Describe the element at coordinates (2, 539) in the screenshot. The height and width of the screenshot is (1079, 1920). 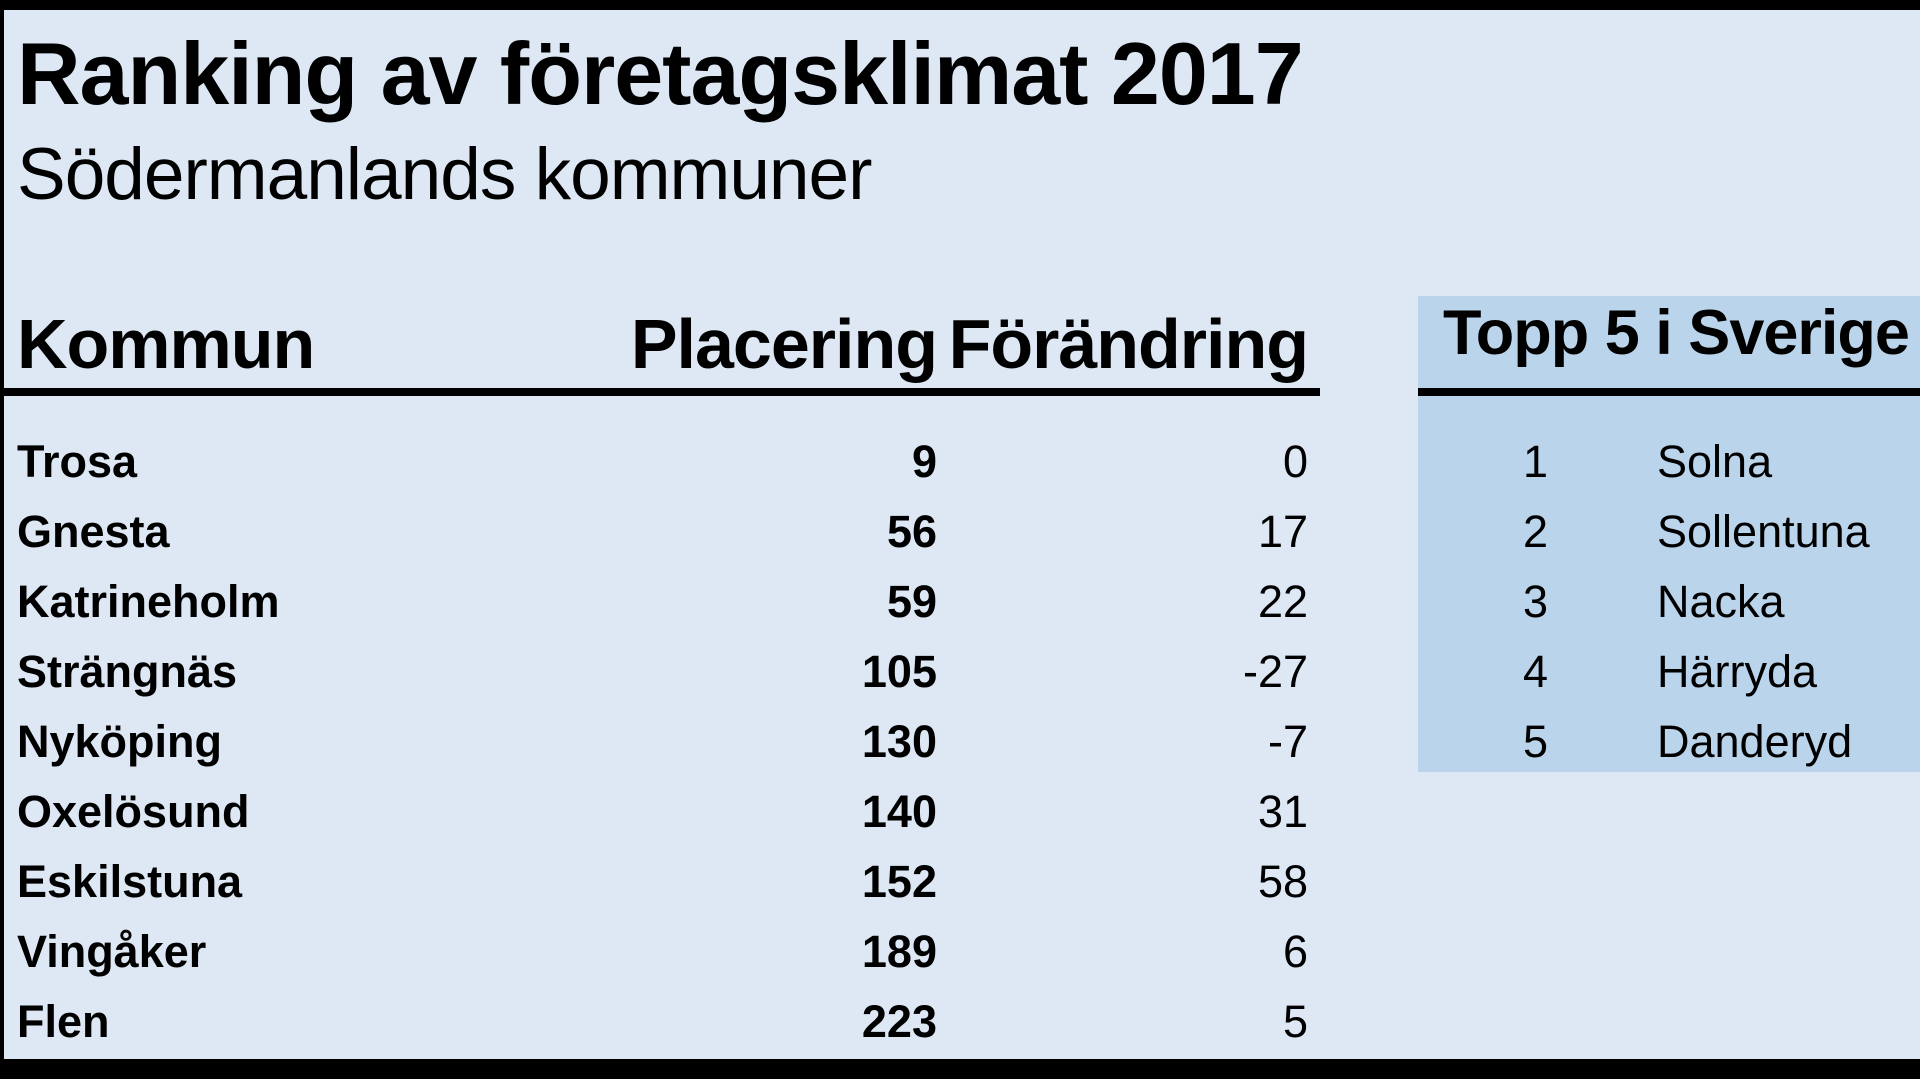
I see `left-border` at that location.